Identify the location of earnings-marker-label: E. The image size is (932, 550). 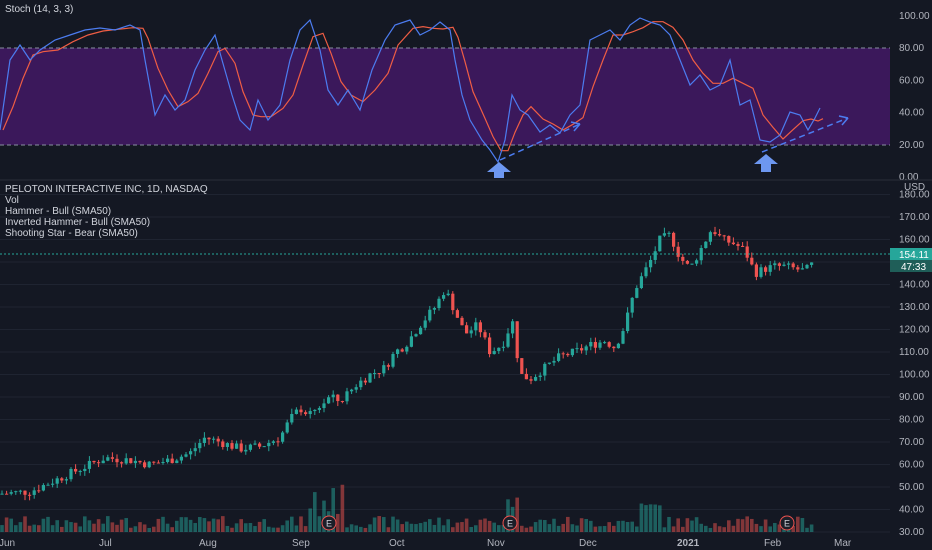
(329, 524).